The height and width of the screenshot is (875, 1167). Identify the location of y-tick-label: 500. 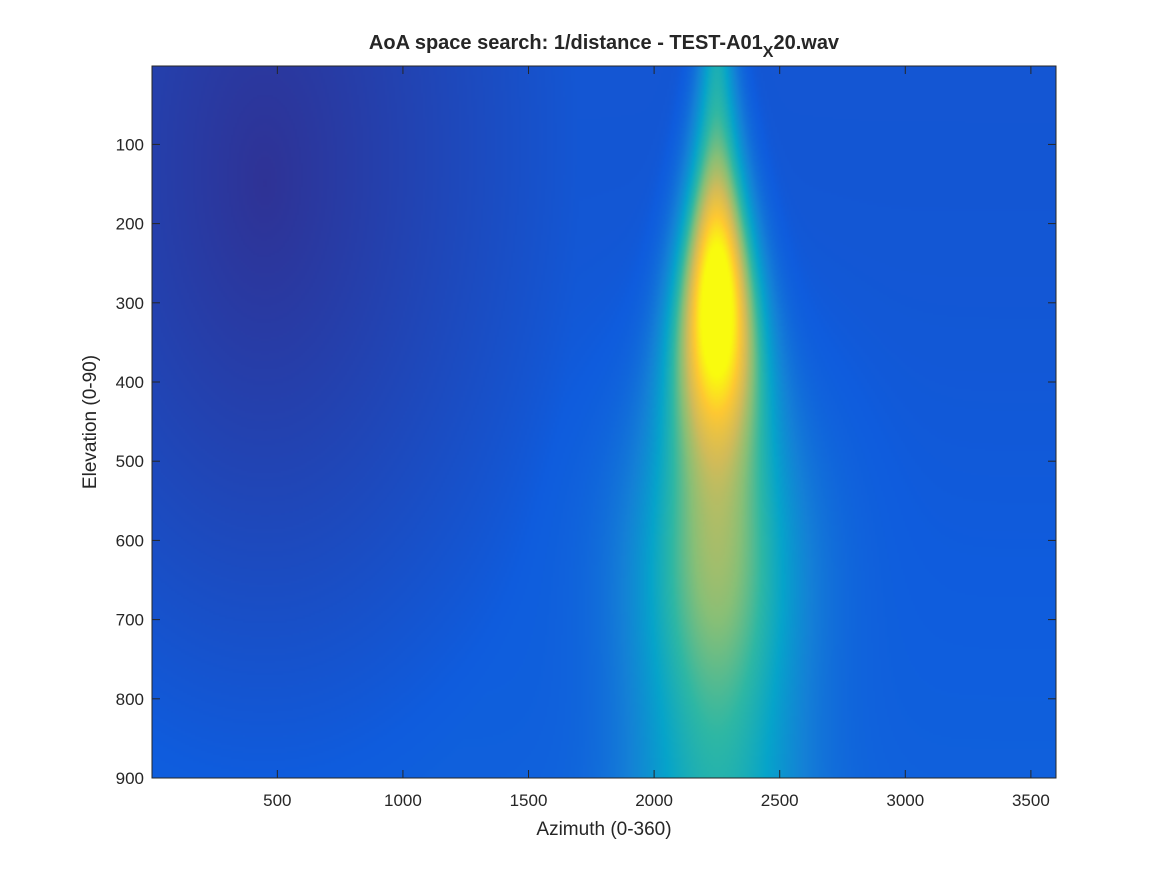
(130, 461).